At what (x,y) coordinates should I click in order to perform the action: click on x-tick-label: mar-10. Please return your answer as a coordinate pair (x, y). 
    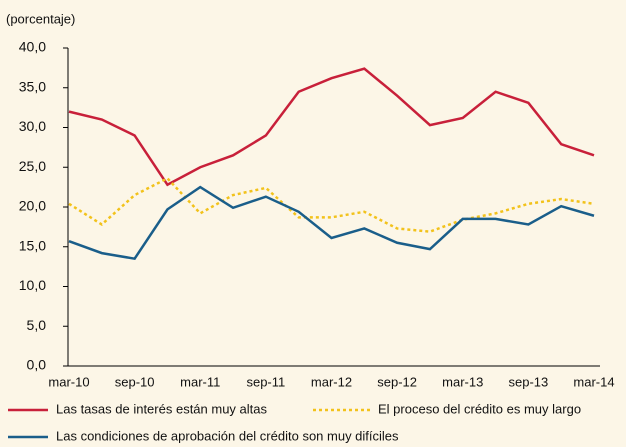
    Looking at the image, I should click on (68, 381).